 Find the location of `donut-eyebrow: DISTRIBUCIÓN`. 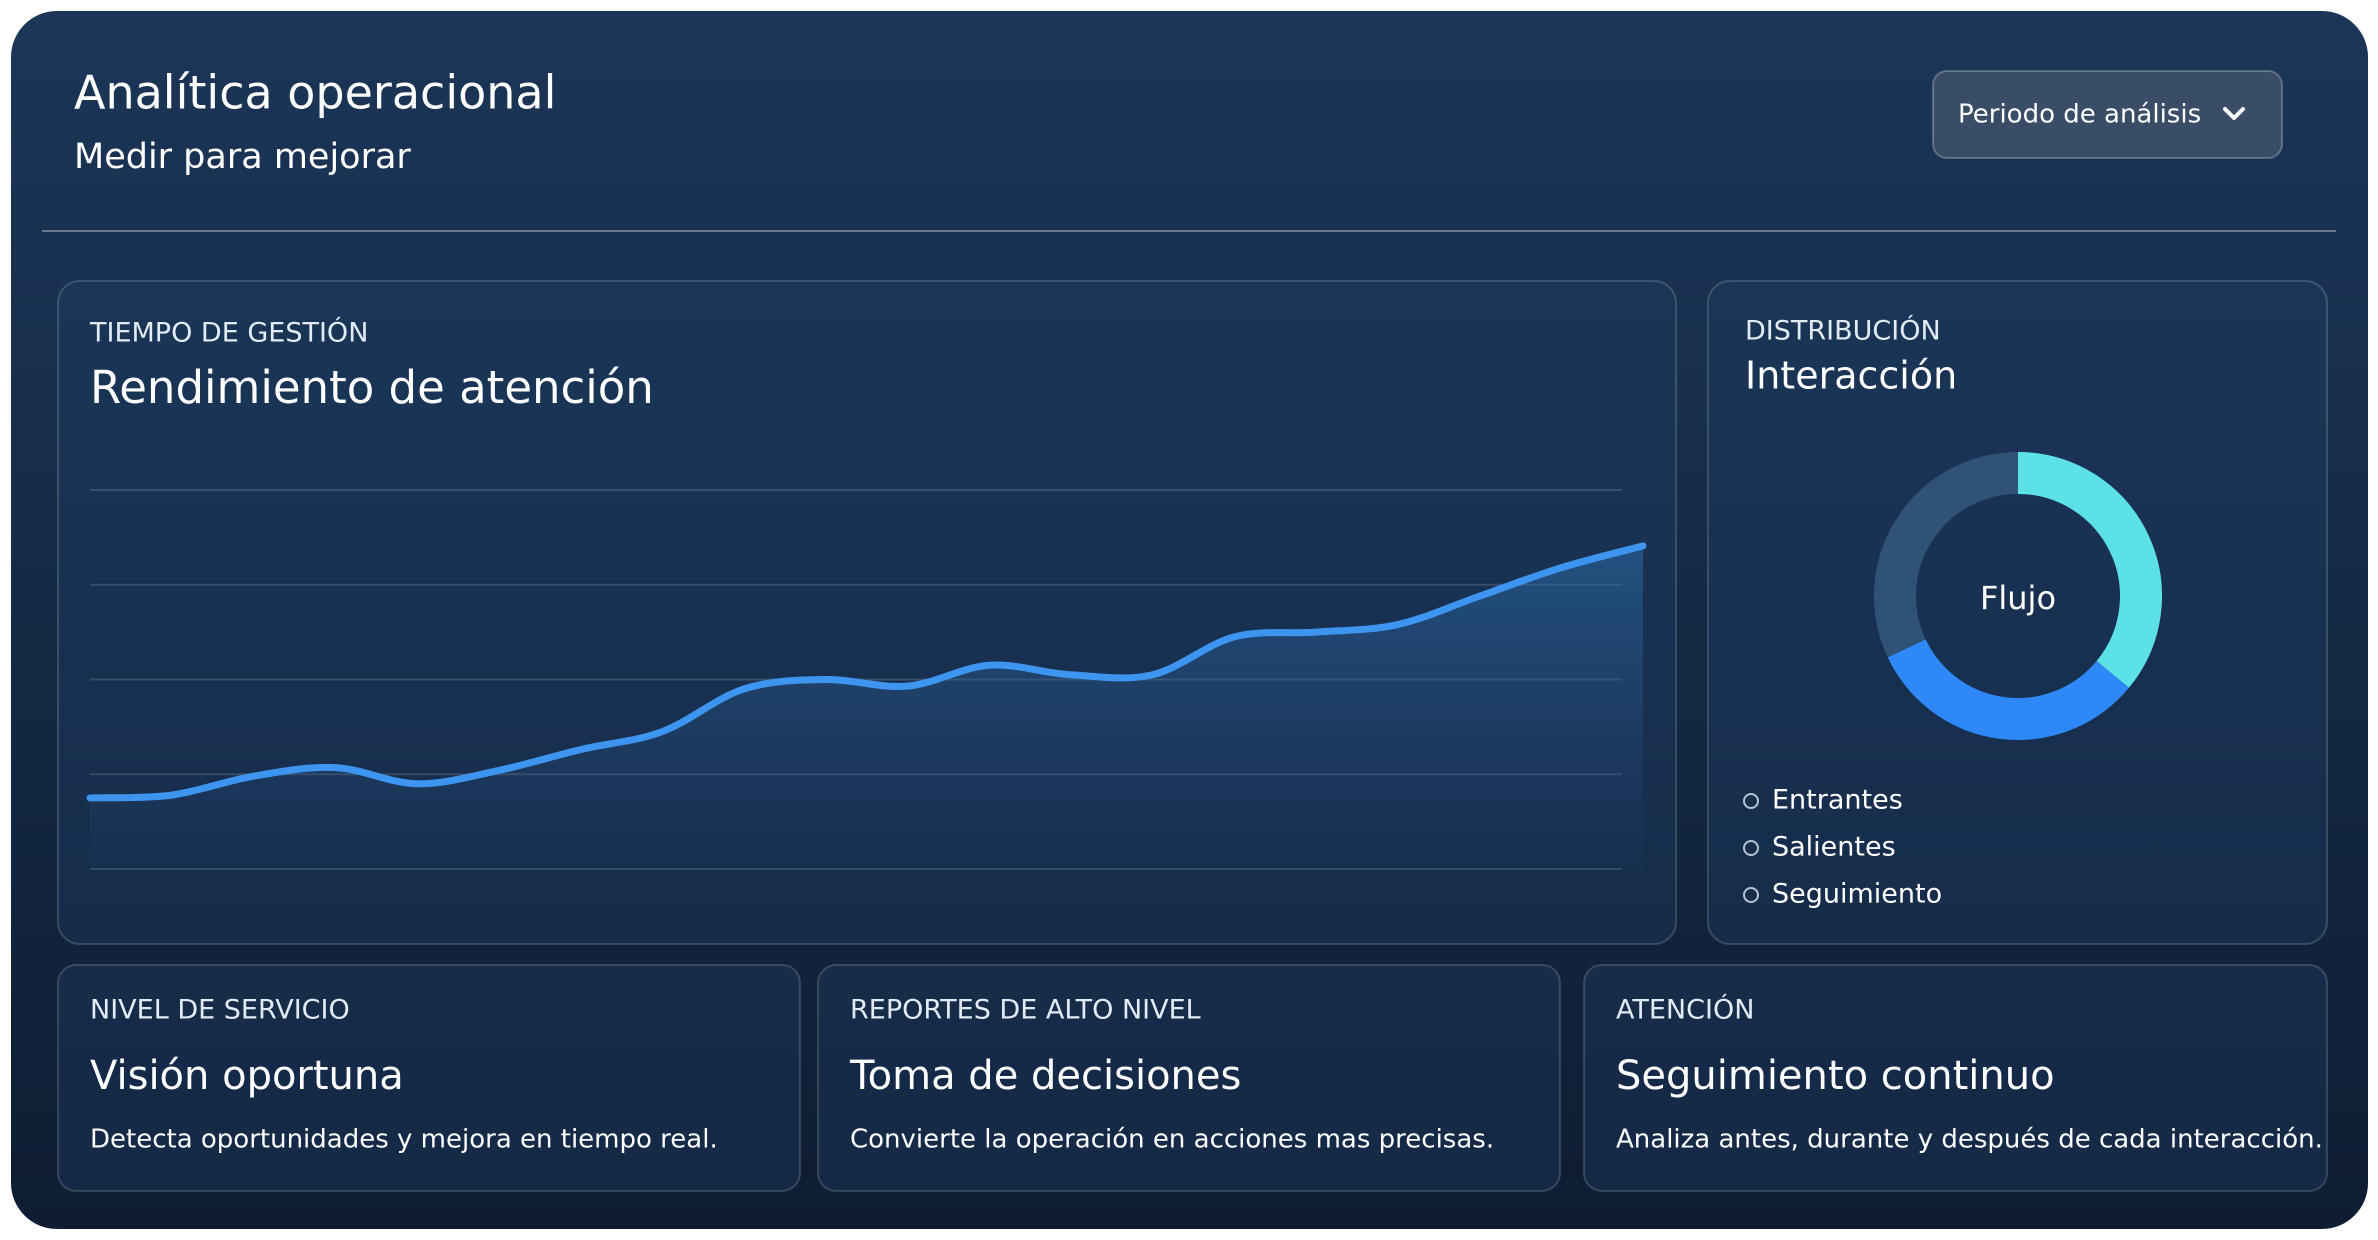

donut-eyebrow: DISTRIBUCIÓN is located at coordinates (1843, 331).